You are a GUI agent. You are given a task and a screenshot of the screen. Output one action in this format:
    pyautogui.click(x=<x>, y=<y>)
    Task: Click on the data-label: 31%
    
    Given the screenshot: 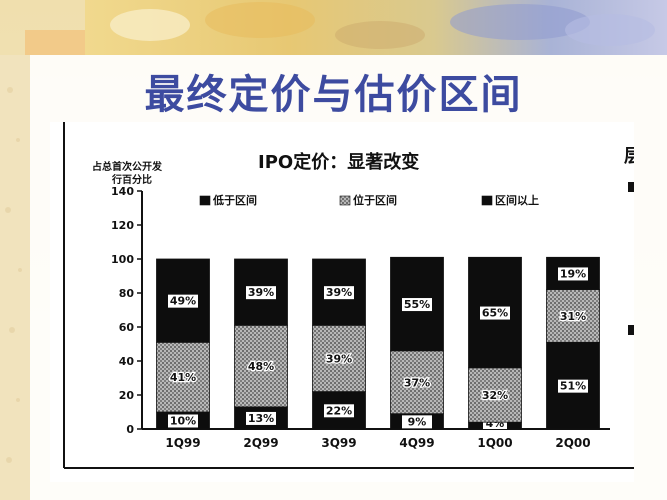 What is the action you would take?
    pyautogui.click(x=573, y=316)
    